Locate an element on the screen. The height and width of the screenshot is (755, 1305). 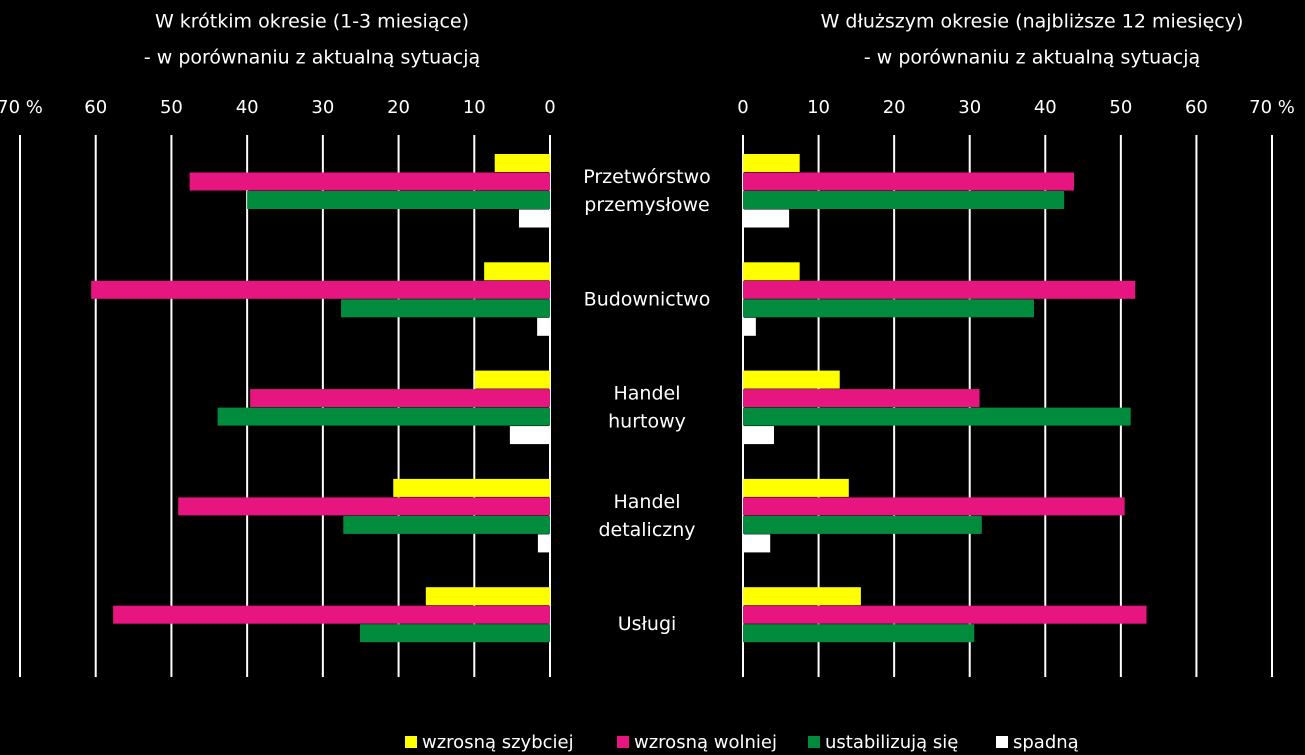
category-label: Handel hurtowy is located at coordinates (647, 407).